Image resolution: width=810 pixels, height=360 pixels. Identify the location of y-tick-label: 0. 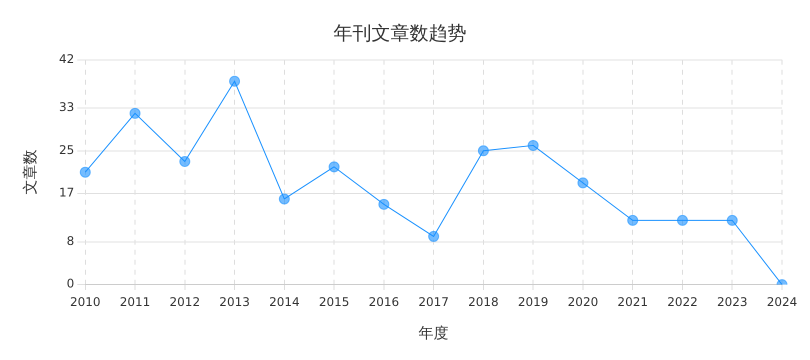
(70, 283).